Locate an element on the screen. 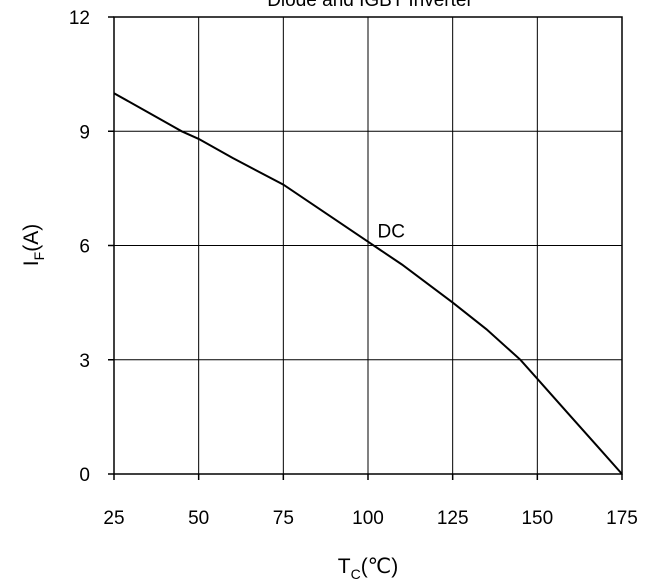  x-tick-label: 75 is located at coordinates (283, 518).